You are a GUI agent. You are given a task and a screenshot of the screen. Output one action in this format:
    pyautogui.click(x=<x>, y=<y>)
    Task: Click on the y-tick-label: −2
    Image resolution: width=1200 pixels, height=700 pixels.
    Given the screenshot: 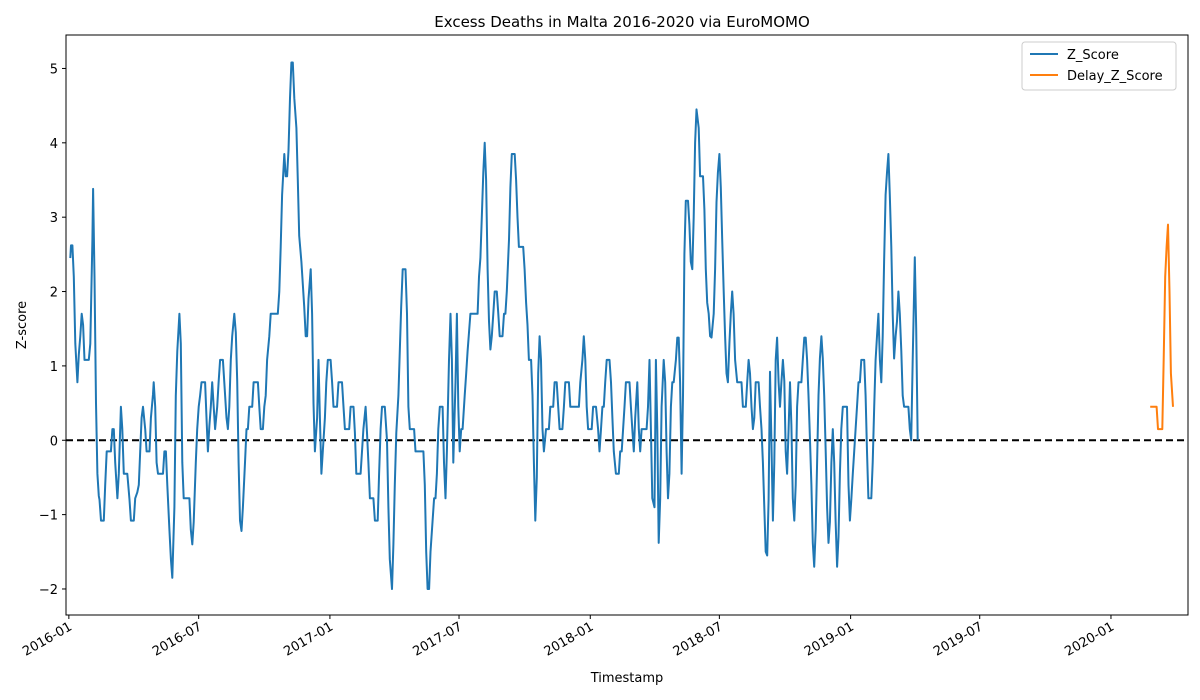 What is the action you would take?
    pyautogui.click(x=48, y=590)
    